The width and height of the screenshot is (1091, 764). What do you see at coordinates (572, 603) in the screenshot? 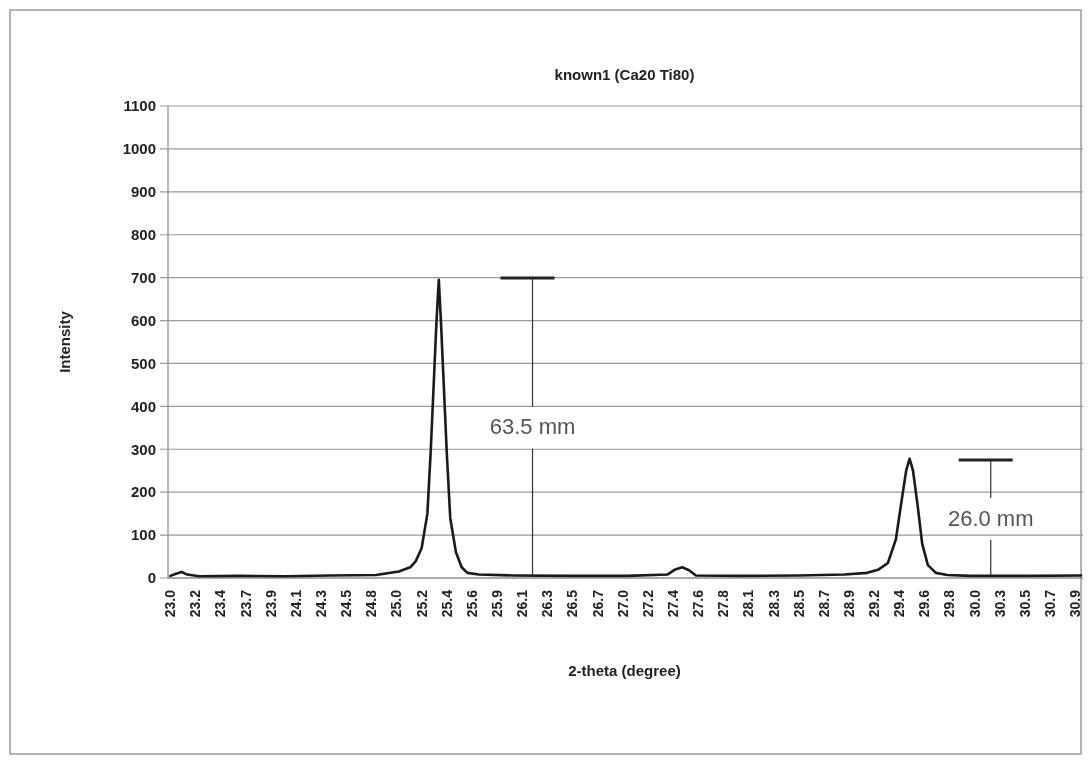
I see `x-tick-label: 26.5` at bounding box center [572, 603].